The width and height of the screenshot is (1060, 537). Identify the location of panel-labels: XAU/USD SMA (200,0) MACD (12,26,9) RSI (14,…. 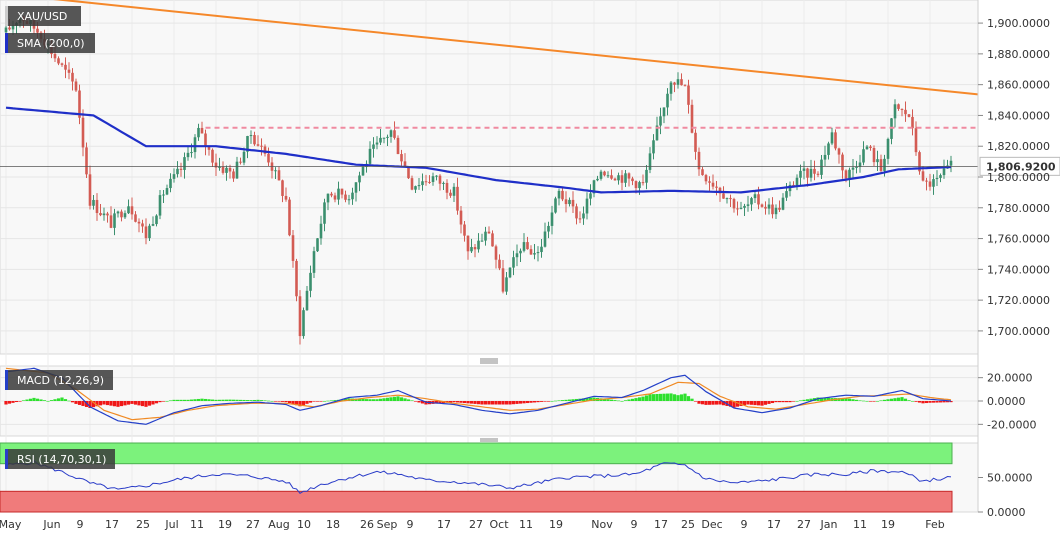
(60, 237).